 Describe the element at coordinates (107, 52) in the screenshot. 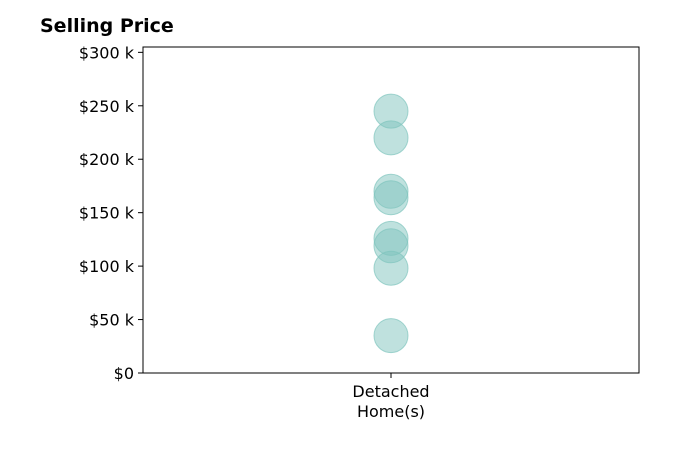

I see `y-tick-label: $300 k` at that location.